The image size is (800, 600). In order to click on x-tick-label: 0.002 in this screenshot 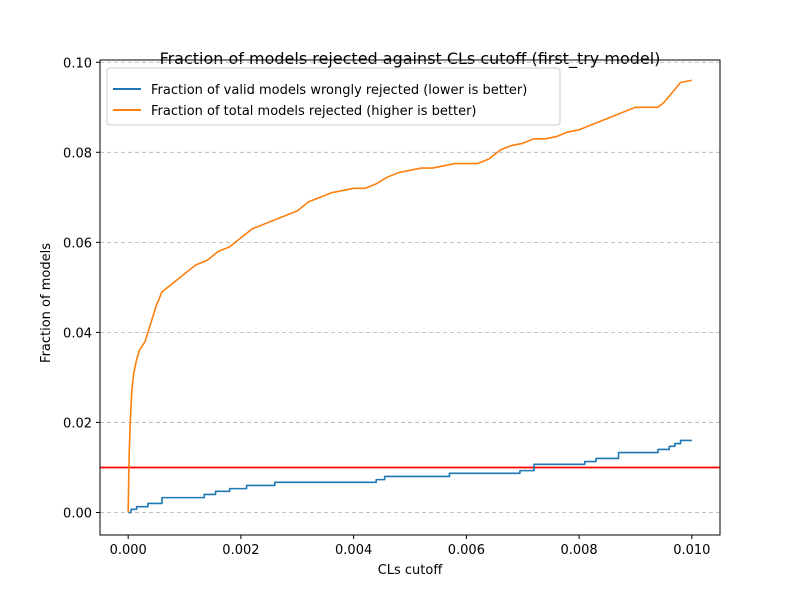, I will do `click(240, 550)`.